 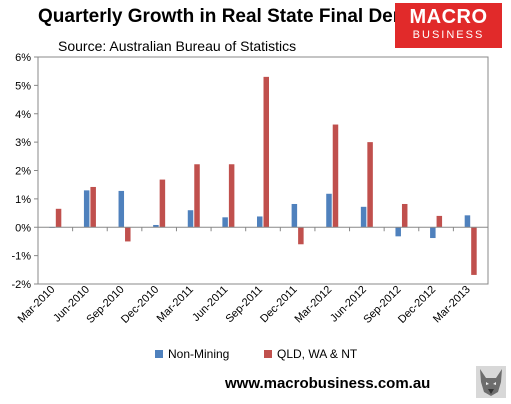 What do you see at coordinates (23, 143) in the screenshot?
I see `y-tick-label: 3%` at bounding box center [23, 143].